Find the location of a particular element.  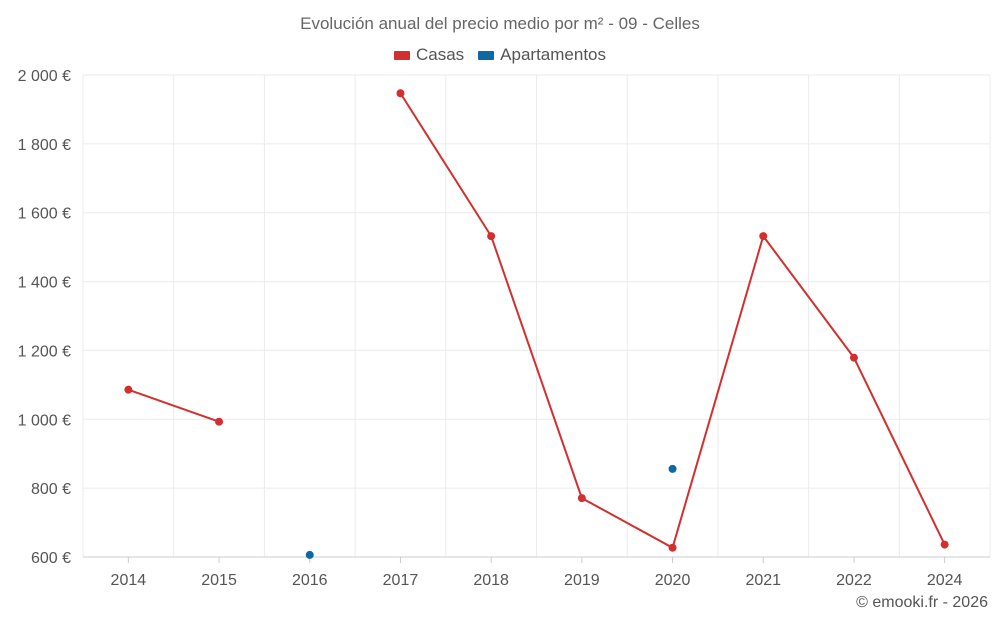

y-tick-label: 1 400 € is located at coordinates (44, 283).